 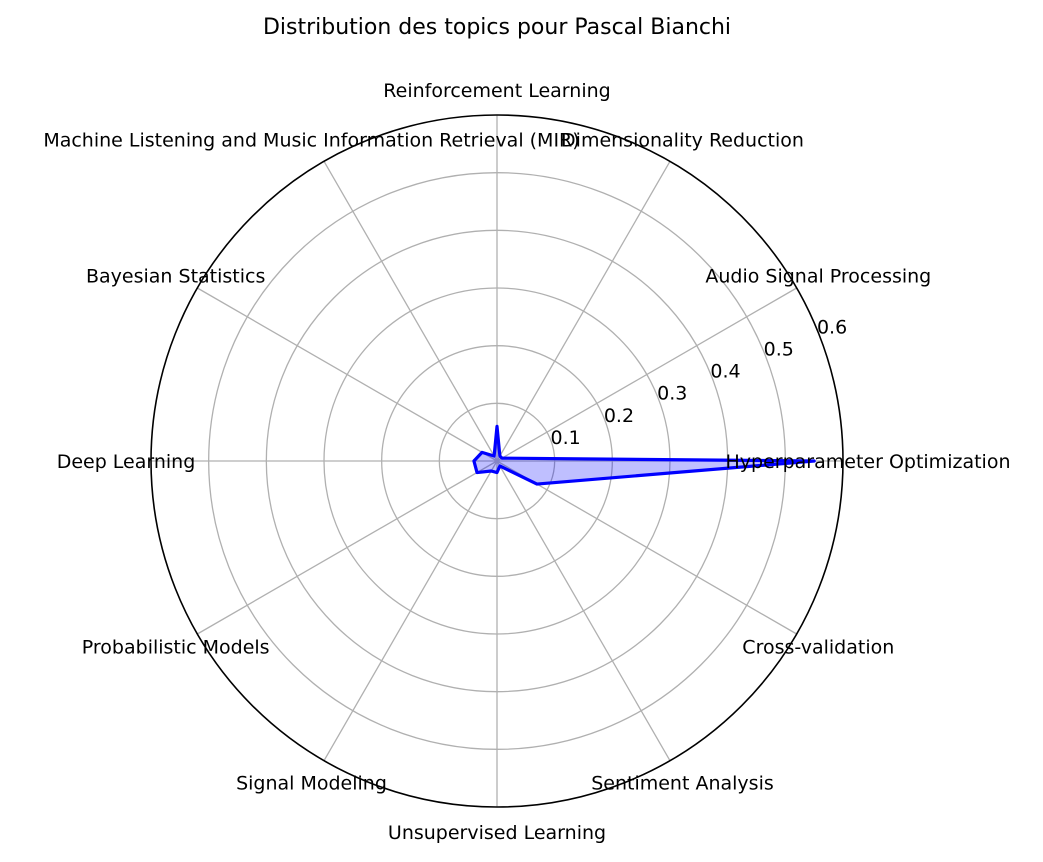 I want to click on category-label: Dimensionality Reduction, so click(x=682, y=141).